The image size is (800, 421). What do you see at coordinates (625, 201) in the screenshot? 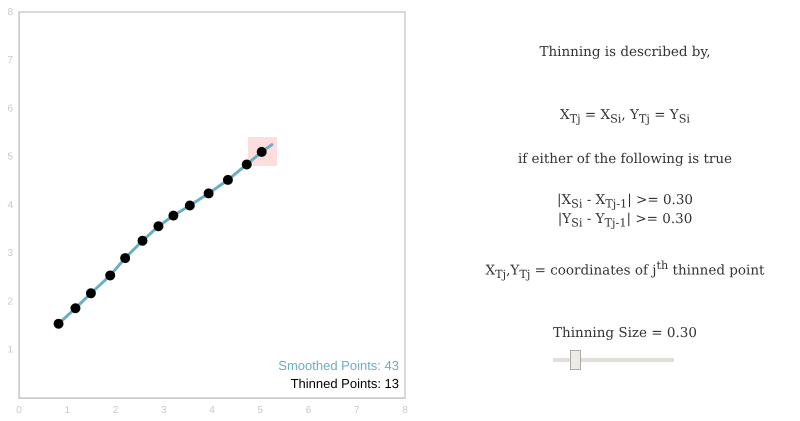
I see `text: |X$_{Si}$ - X$_{Tj-1}$| >= 0.30` at bounding box center [625, 201].